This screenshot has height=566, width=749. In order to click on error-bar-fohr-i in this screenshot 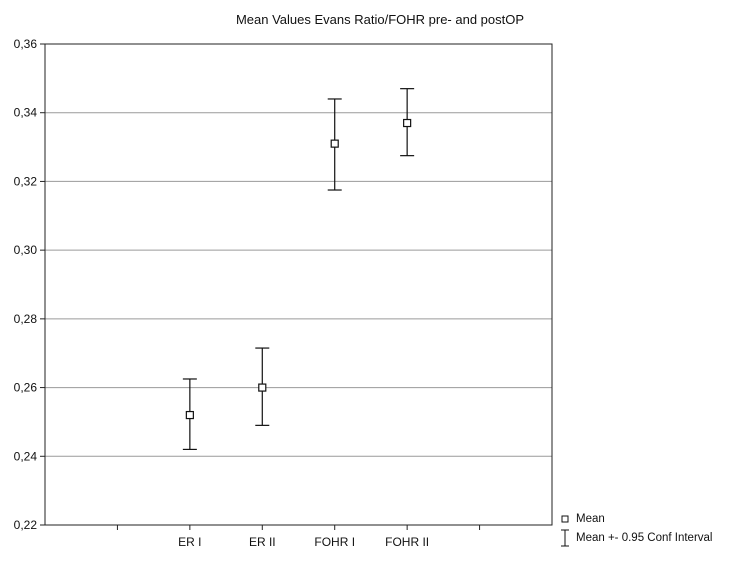, I will do `click(334, 144)`.